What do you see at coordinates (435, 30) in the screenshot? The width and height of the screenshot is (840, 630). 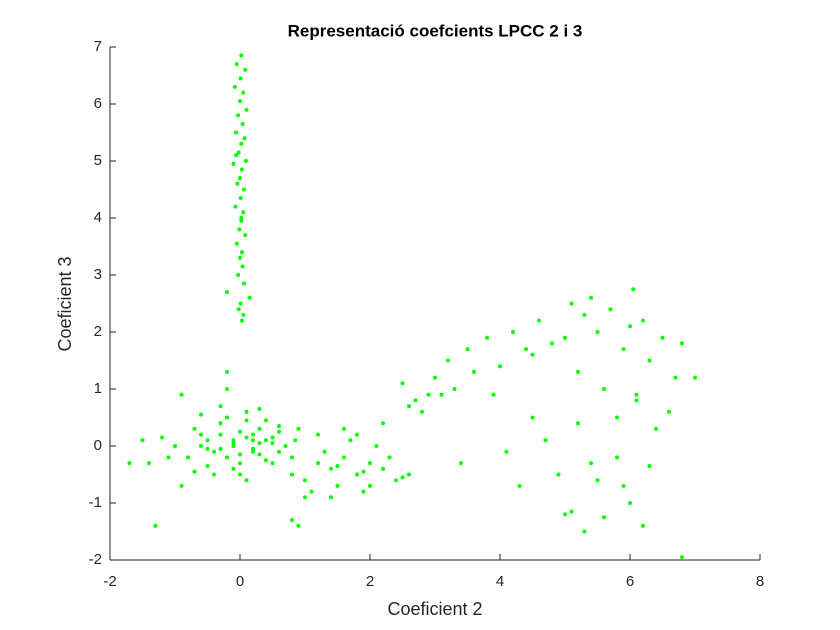 I see `chart-title: Representació coefcients LPCC 2 i 3` at bounding box center [435, 30].